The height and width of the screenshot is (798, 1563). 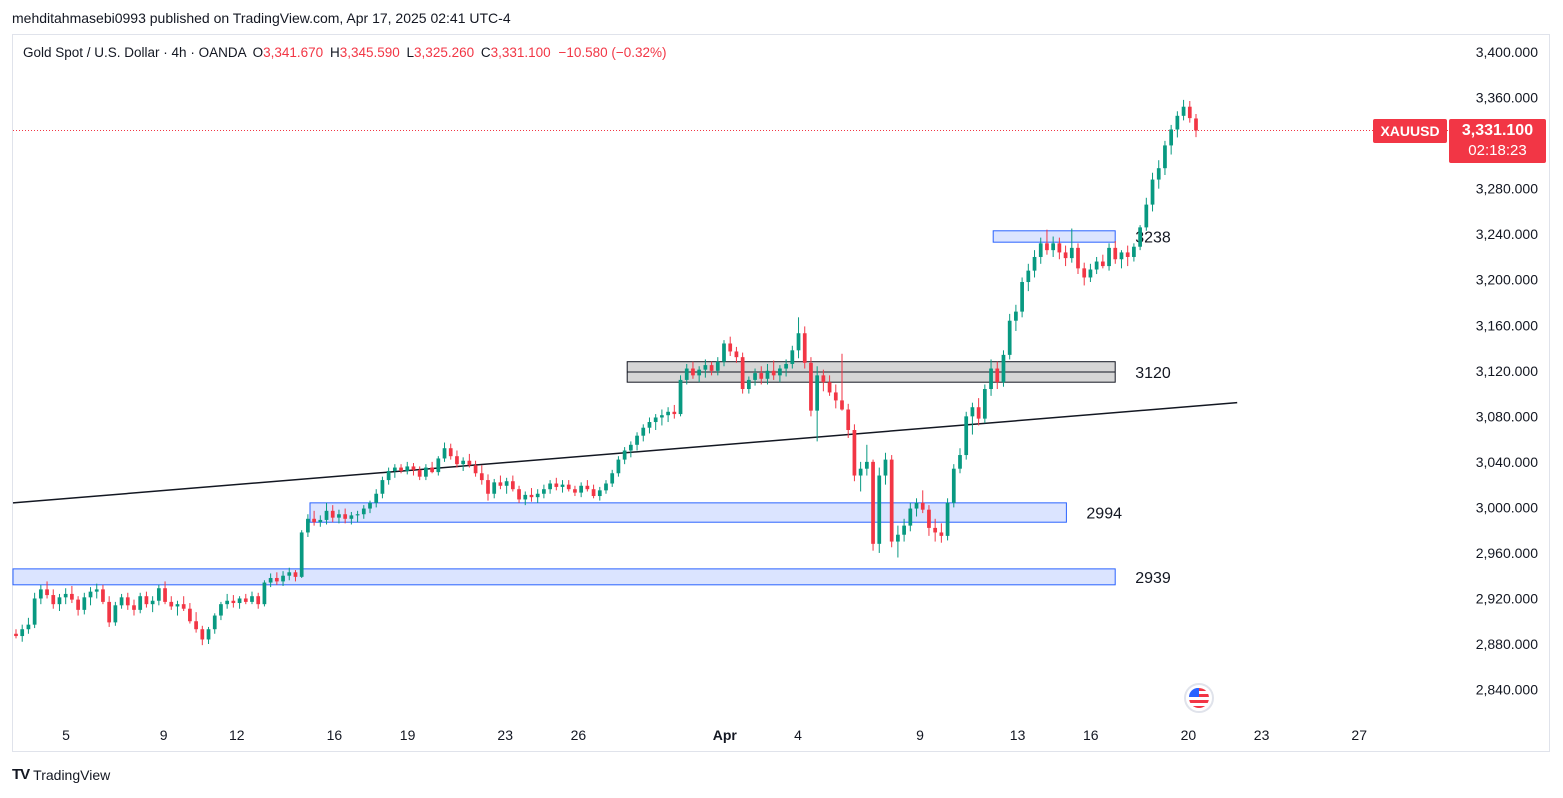 I want to click on x-tick-label: 23, so click(x=505, y=735).